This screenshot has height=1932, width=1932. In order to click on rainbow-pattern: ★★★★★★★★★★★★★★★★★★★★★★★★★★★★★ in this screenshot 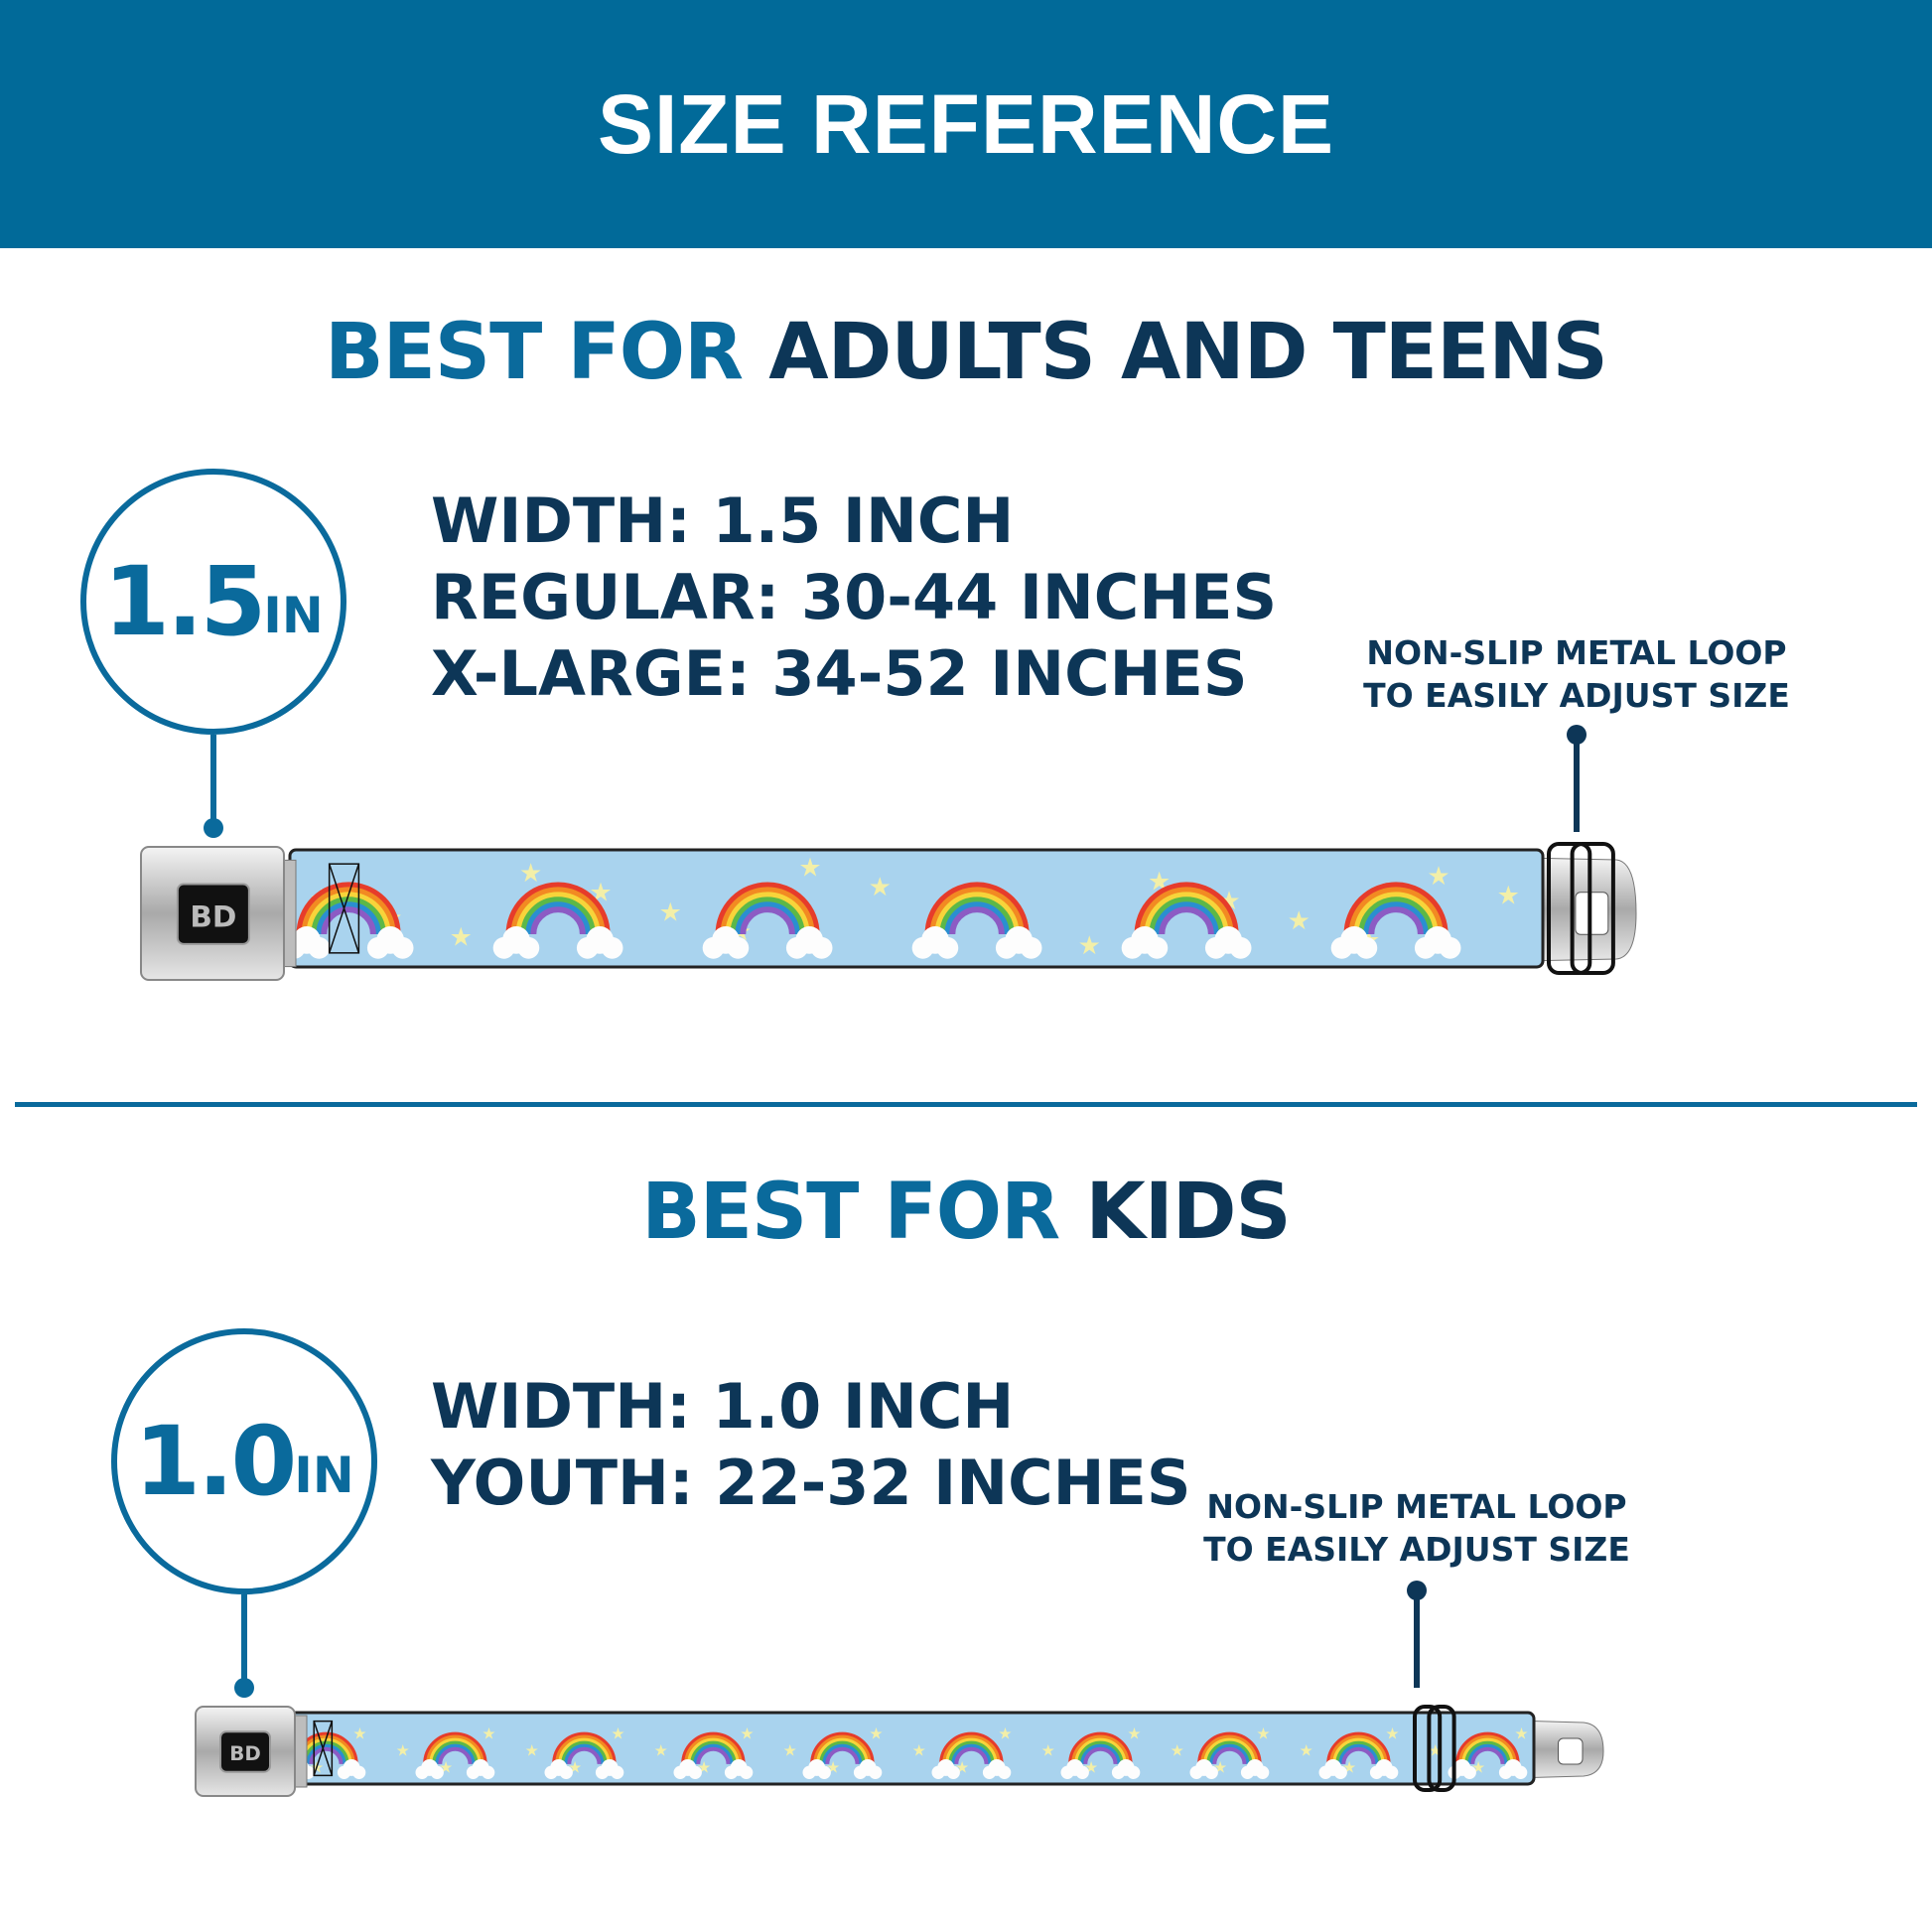, I will do `click(910, 1751)`.